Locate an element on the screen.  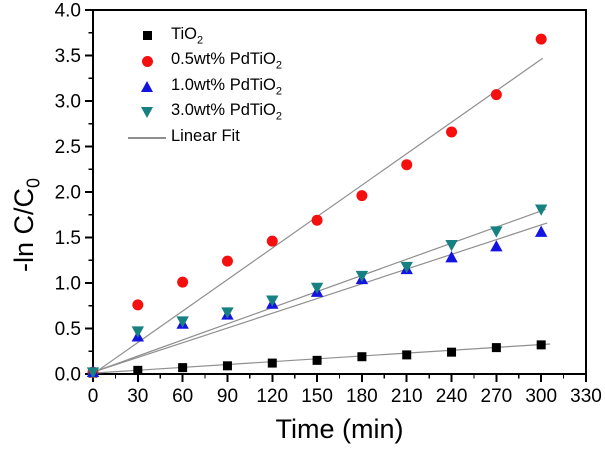
legend-label-text: 1.0wt% PdTiO is located at coordinates (223, 84).